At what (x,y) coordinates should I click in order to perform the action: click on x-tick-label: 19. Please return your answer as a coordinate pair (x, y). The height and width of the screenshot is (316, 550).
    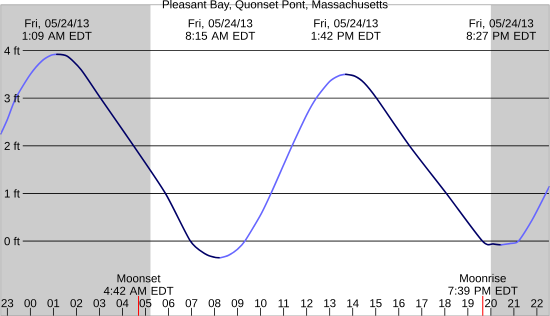
    Looking at the image, I should click on (468, 302).